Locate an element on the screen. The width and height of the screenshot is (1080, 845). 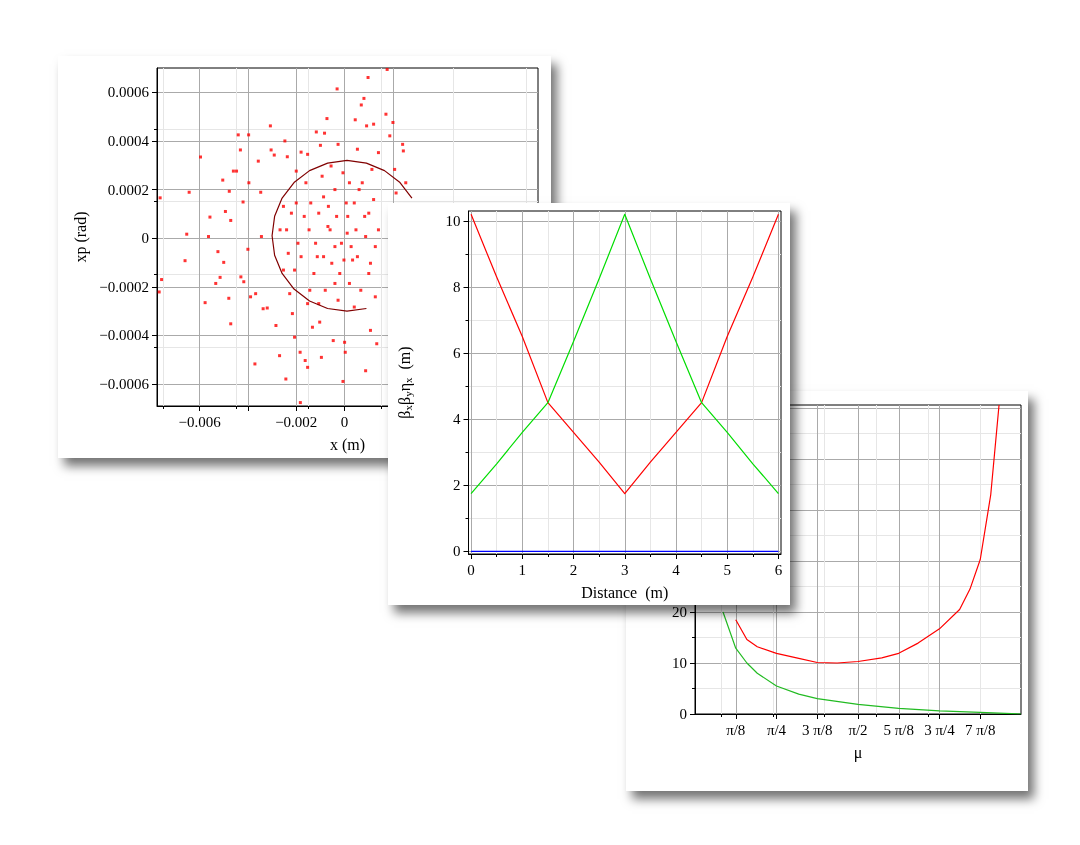
y-tick-label: 2 is located at coordinates (457, 485).